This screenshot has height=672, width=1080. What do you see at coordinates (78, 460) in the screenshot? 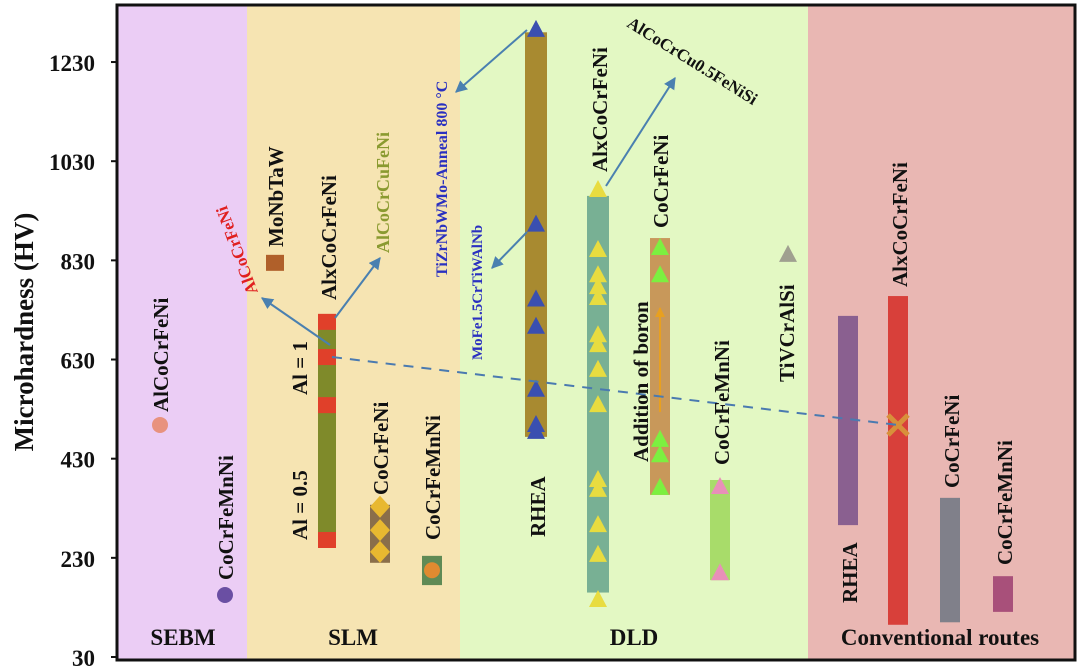
I see `y-tick-label: 430` at bounding box center [78, 460].